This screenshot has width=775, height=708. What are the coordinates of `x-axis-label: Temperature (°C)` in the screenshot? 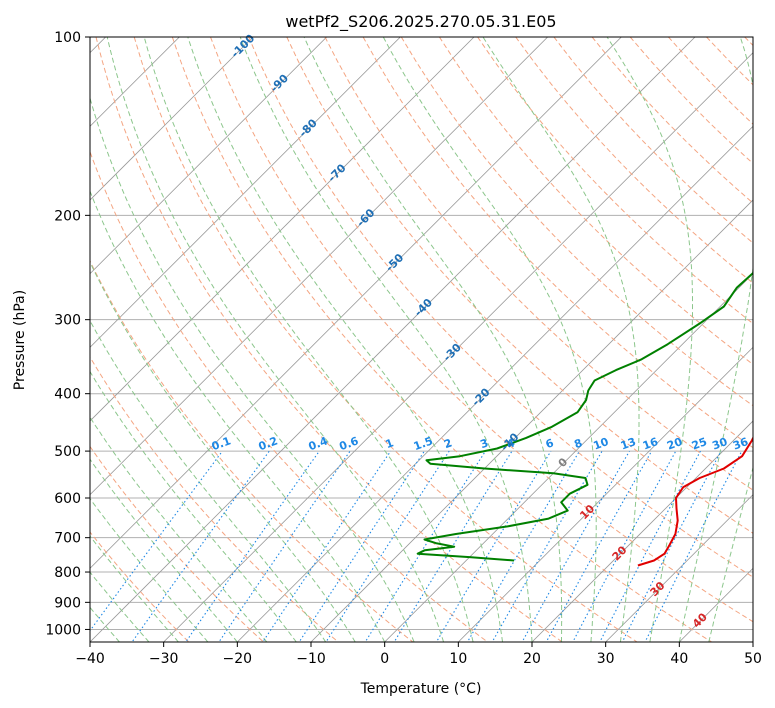 It's located at (421, 689).